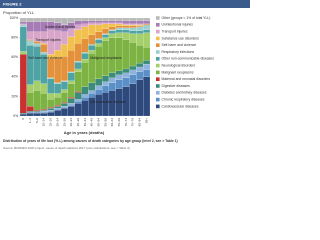 The height and width of the screenshot is (240, 320). I want to click on x-tick-label: 70–74, so click(126, 122).